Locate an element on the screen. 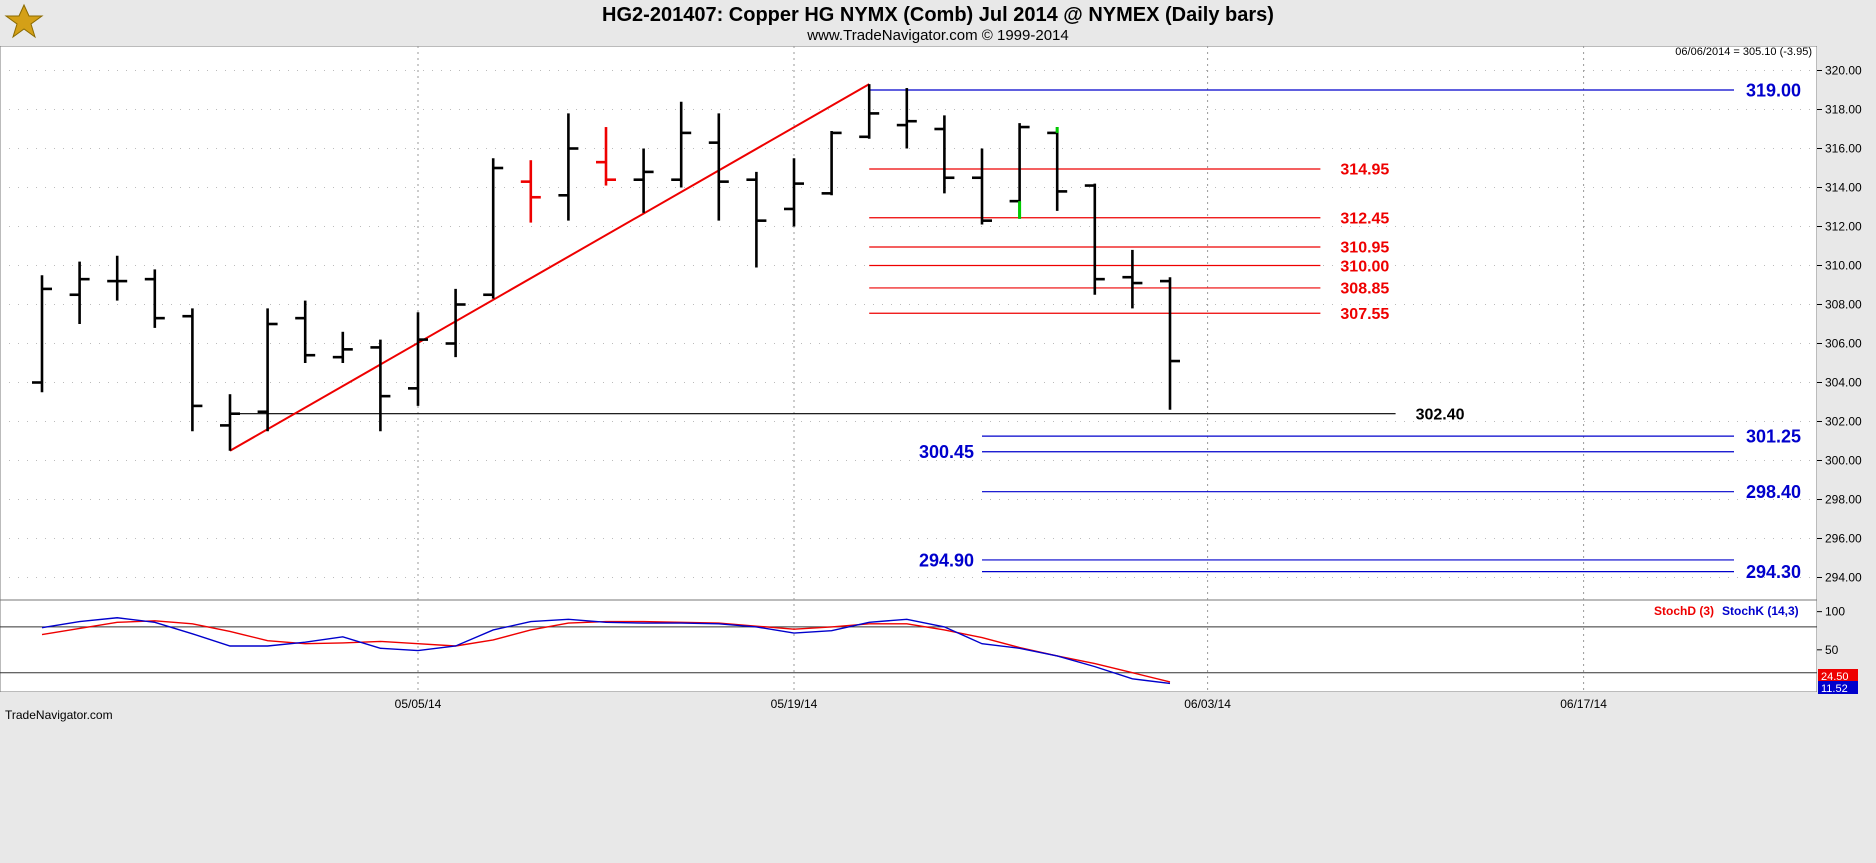 The height and width of the screenshot is (863, 1876). stoch-tick-label: 50 is located at coordinates (1832, 650).